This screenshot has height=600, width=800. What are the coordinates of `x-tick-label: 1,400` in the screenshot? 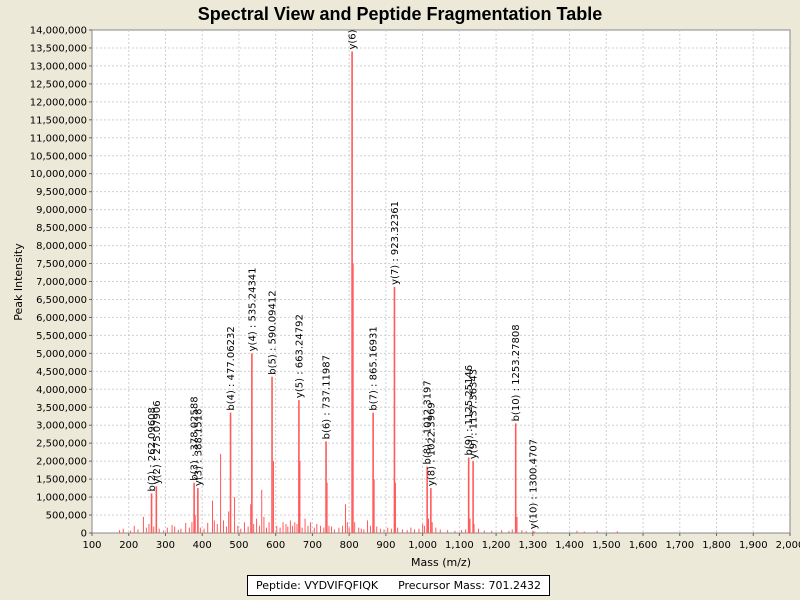 It's located at (569, 545).